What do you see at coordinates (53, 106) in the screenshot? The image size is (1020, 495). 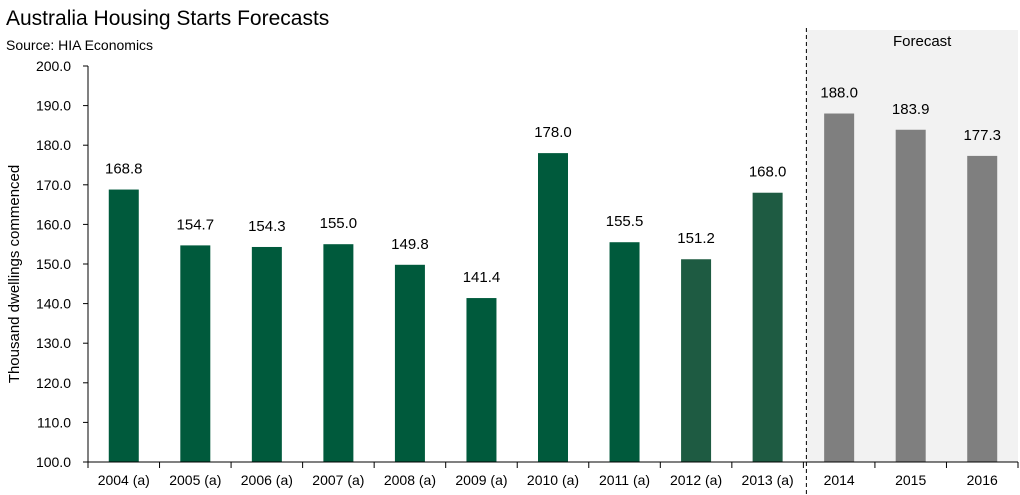 I see `y-tick-label: 190.0` at bounding box center [53, 106].